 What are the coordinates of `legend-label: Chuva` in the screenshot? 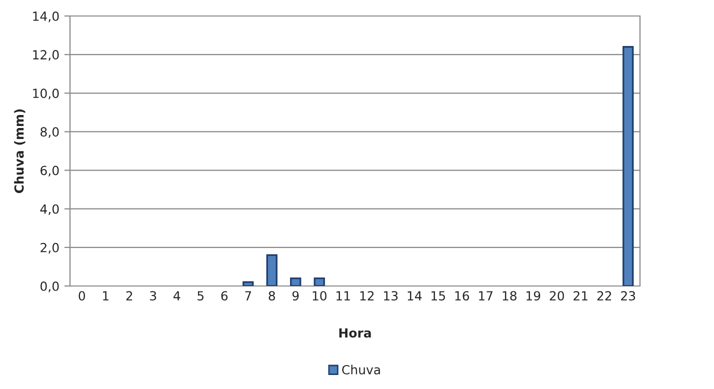 It's located at (361, 369).